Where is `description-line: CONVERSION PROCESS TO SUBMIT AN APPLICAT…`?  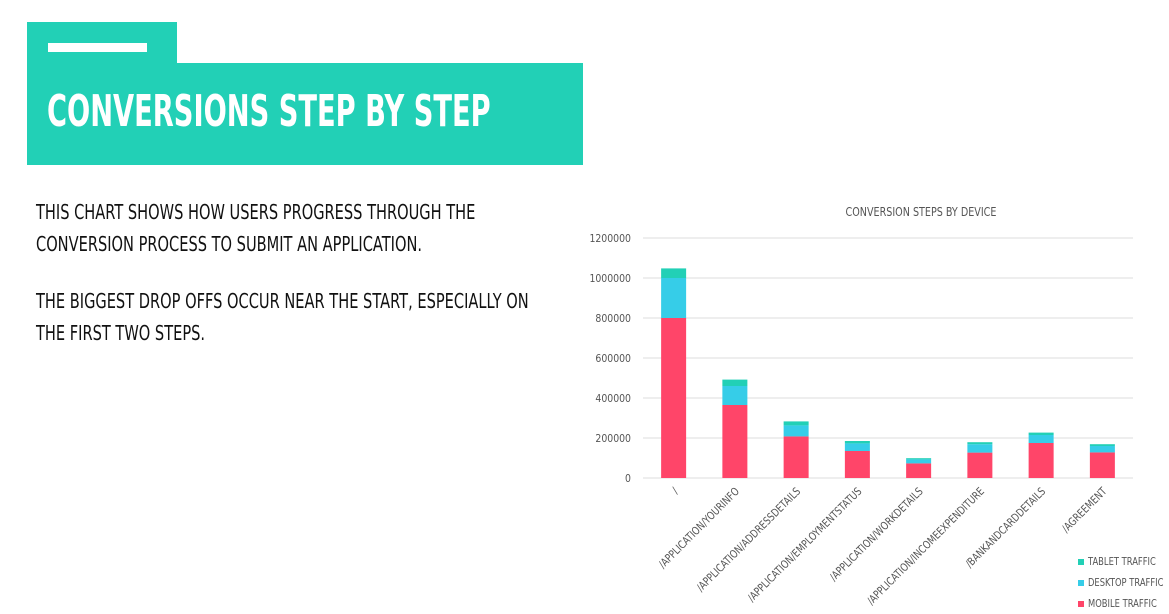
description-line: CONVERSION PROCESS TO SUBMIT AN APPLICAT… is located at coordinates (229, 244).